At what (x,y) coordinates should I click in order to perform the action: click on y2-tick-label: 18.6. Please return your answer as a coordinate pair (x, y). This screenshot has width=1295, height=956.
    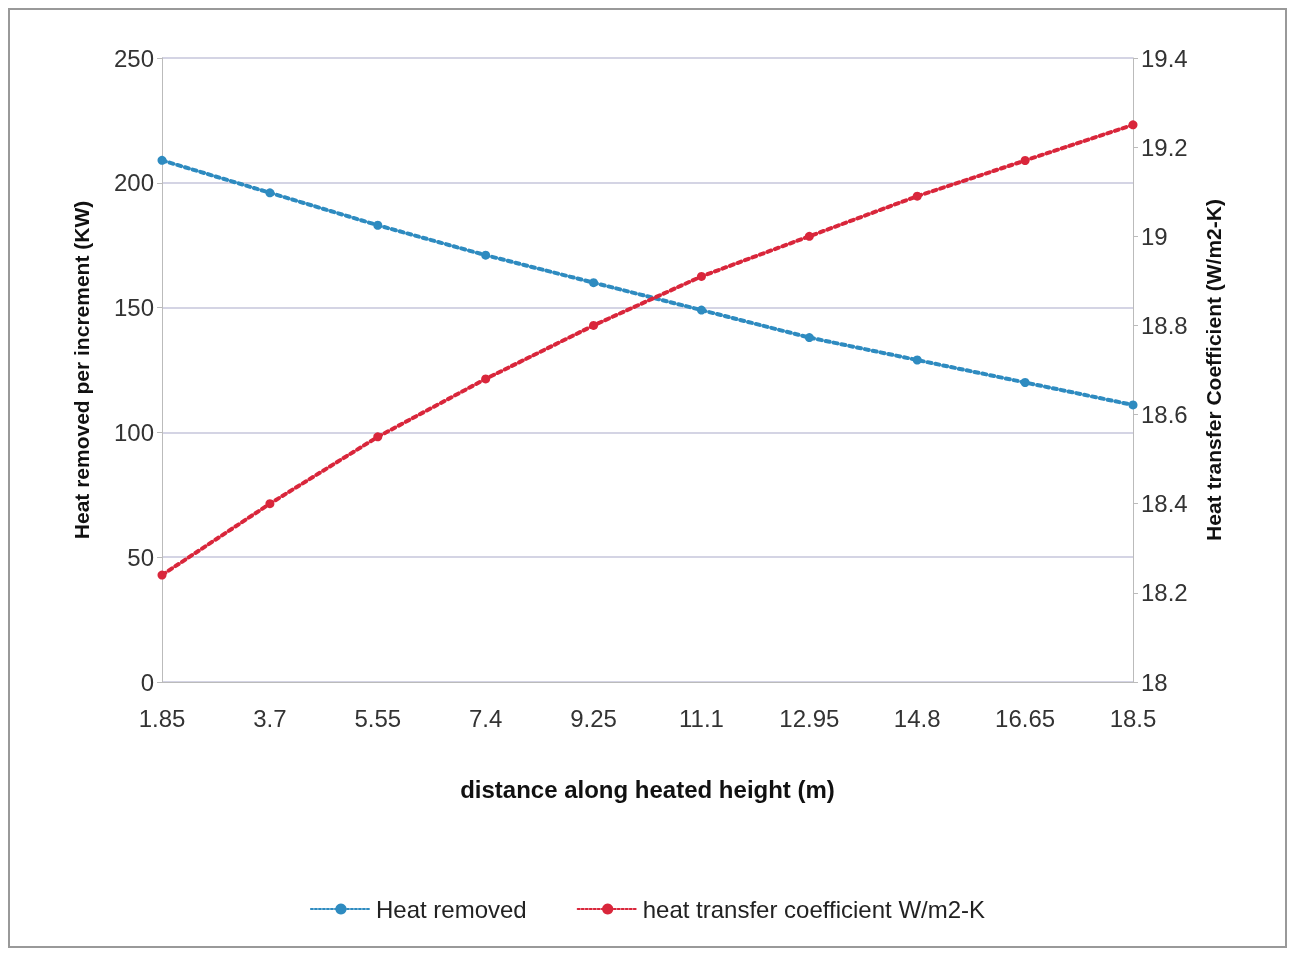
    Looking at the image, I should click on (1164, 415).